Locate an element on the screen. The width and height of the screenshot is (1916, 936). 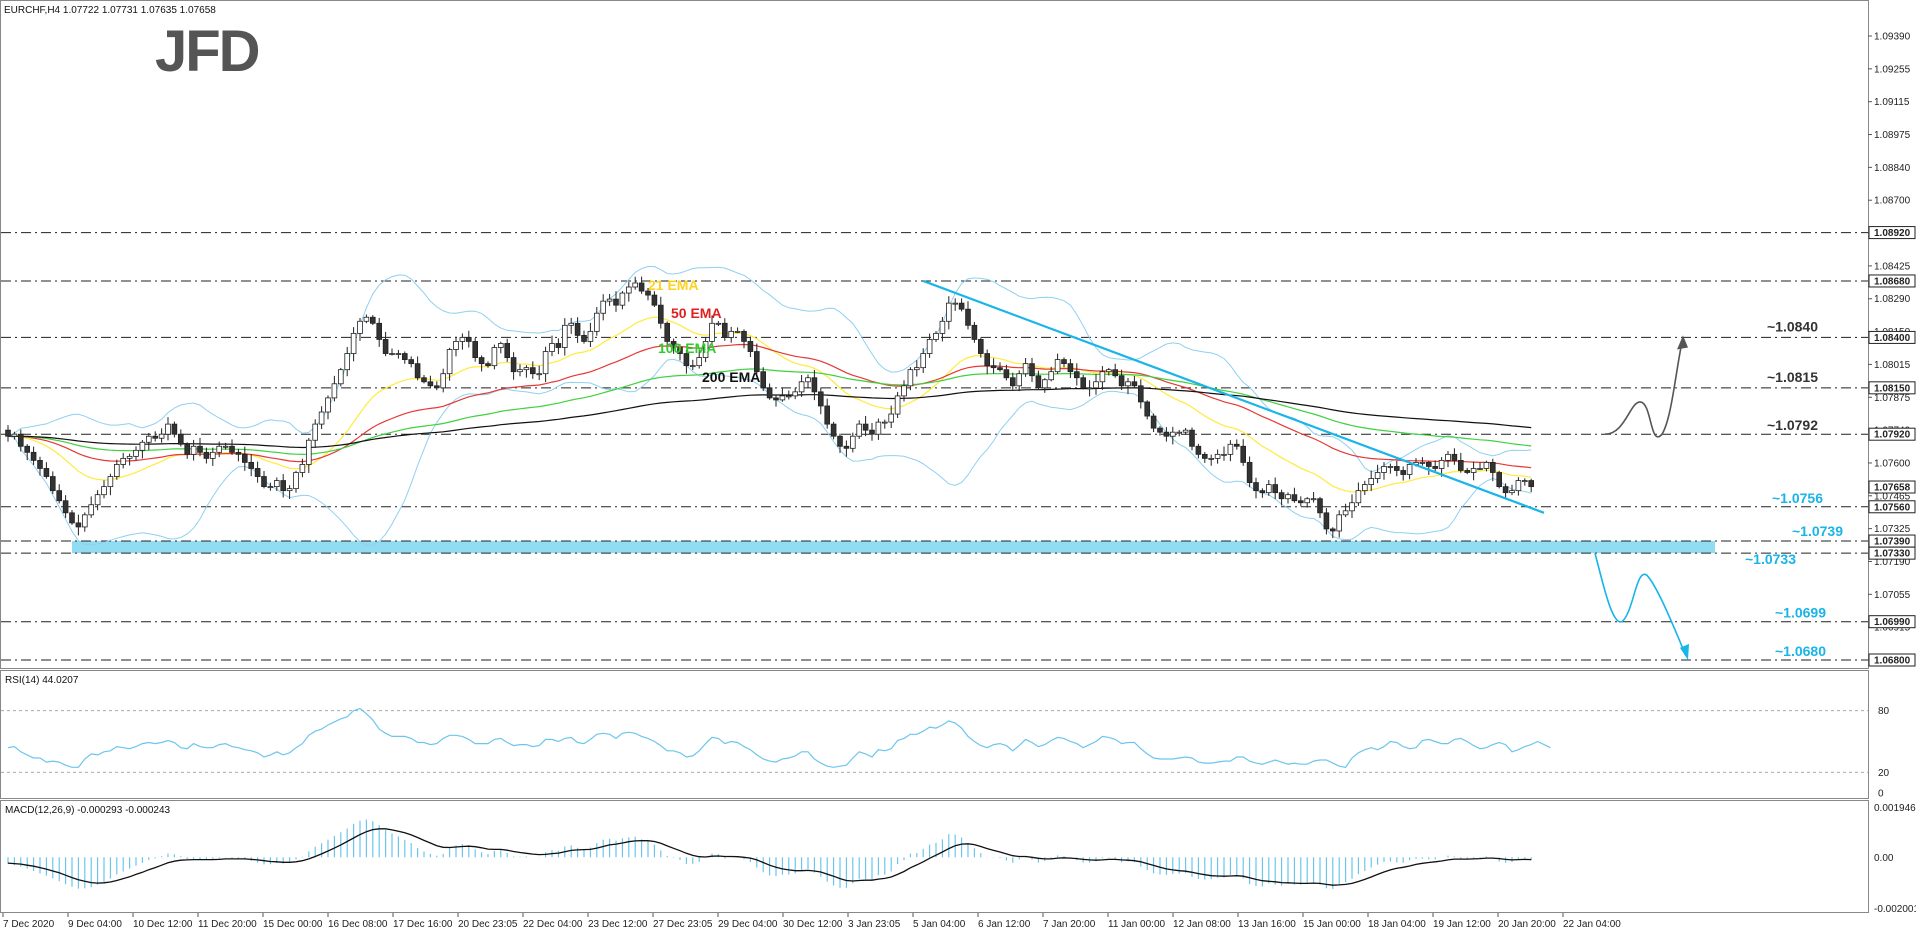
ema100-label: 100 EMA is located at coordinates (687, 348).